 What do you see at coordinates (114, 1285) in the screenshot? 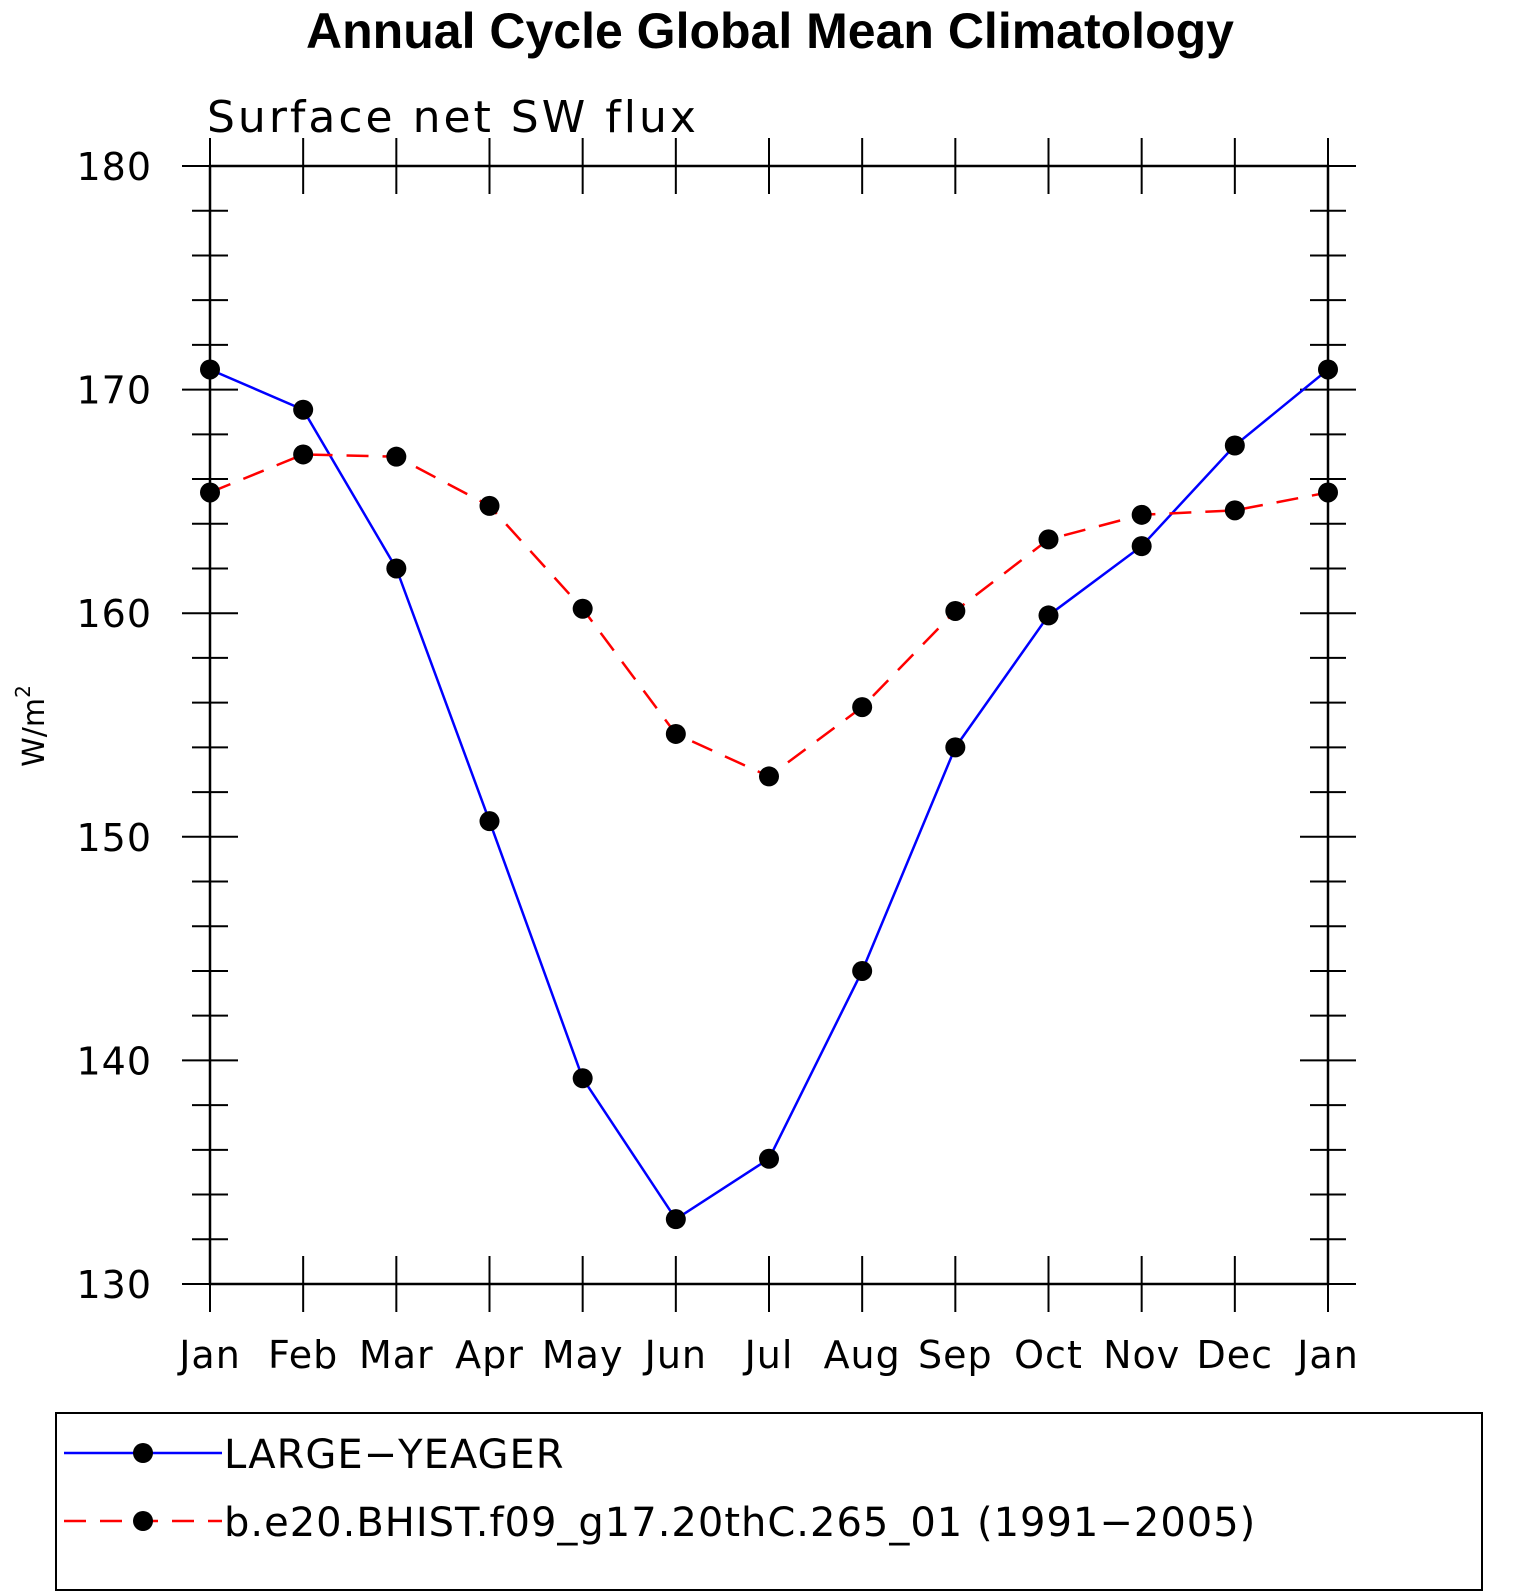
I see `y-tick-label: 130` at bounding box center [114, 1285].